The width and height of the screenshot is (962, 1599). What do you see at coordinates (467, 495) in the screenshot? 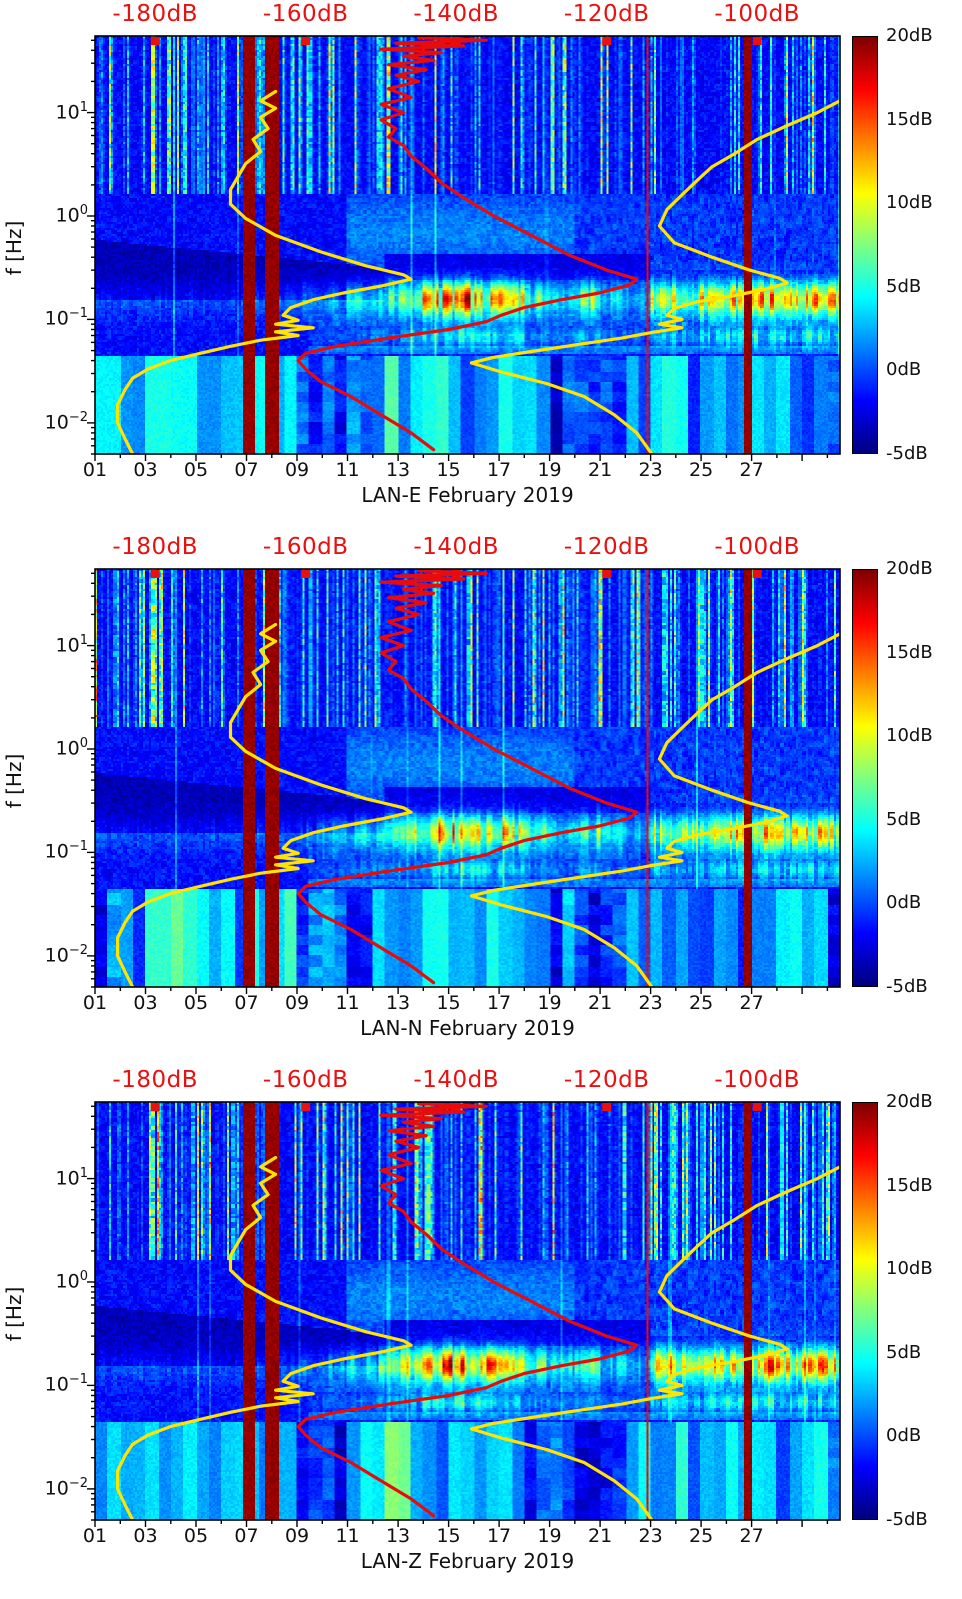
I see `panel-title: LAN-E February 2019` at bounding box center [467, 495].